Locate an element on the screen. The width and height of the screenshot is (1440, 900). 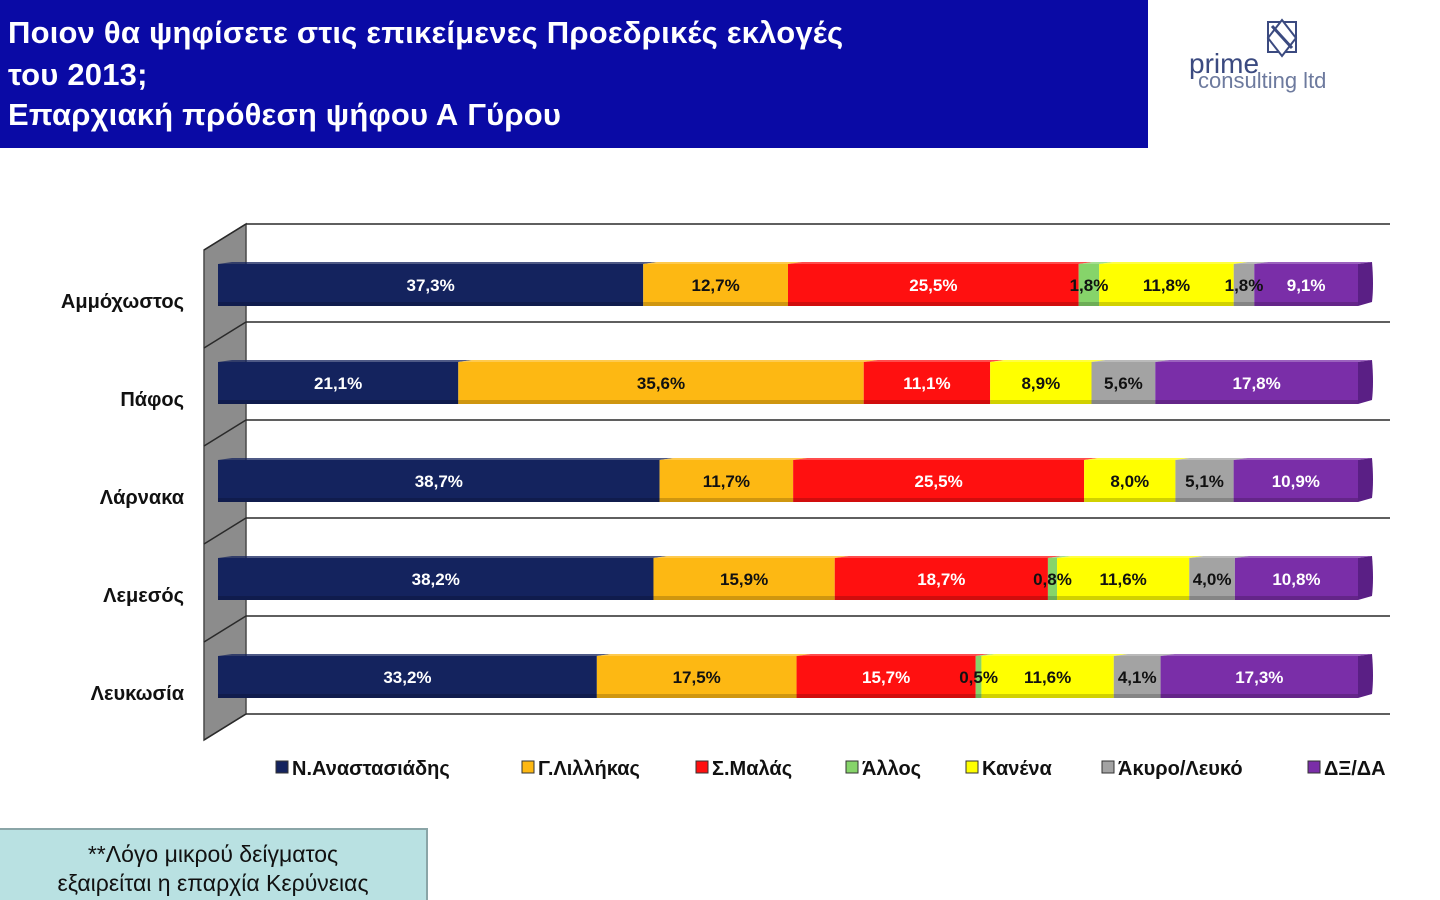
data-label: 8,9% is located at coordinates (1040, 383).